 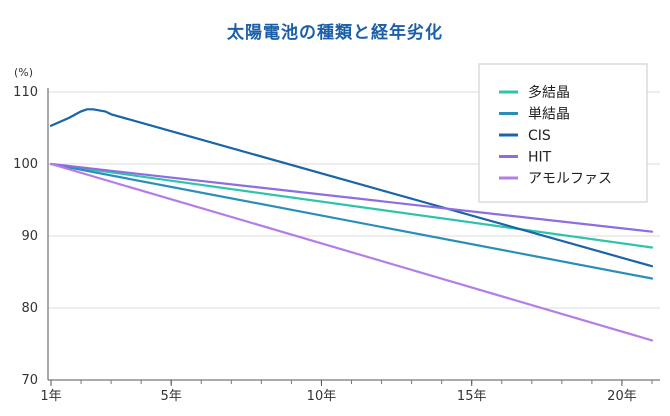 What do you see at coordinates (622, 396) in the screenshot?
I see `x-tick-label: 20年` at bounding box center [622, 396].